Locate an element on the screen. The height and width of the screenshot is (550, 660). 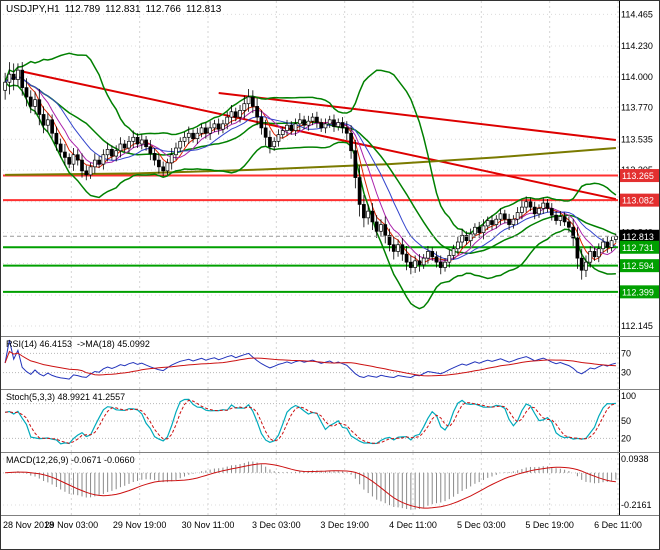
price-badge-label: 112.813 is located at coordinates (638, 237).